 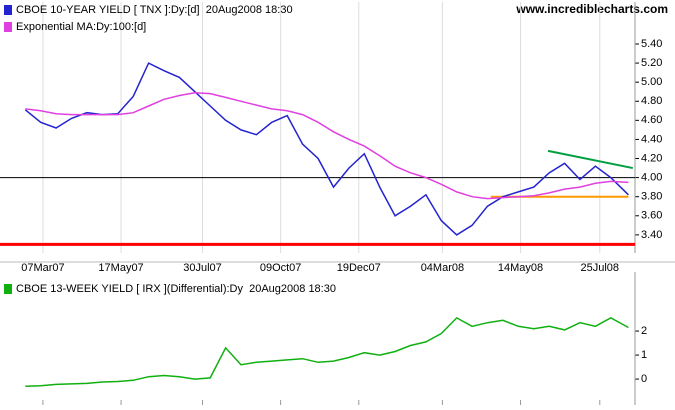 What do you see at coordinates (520, 268) in the screenshot?
I see `x-tick-label: 14May08` at bounding box center [520, 268].